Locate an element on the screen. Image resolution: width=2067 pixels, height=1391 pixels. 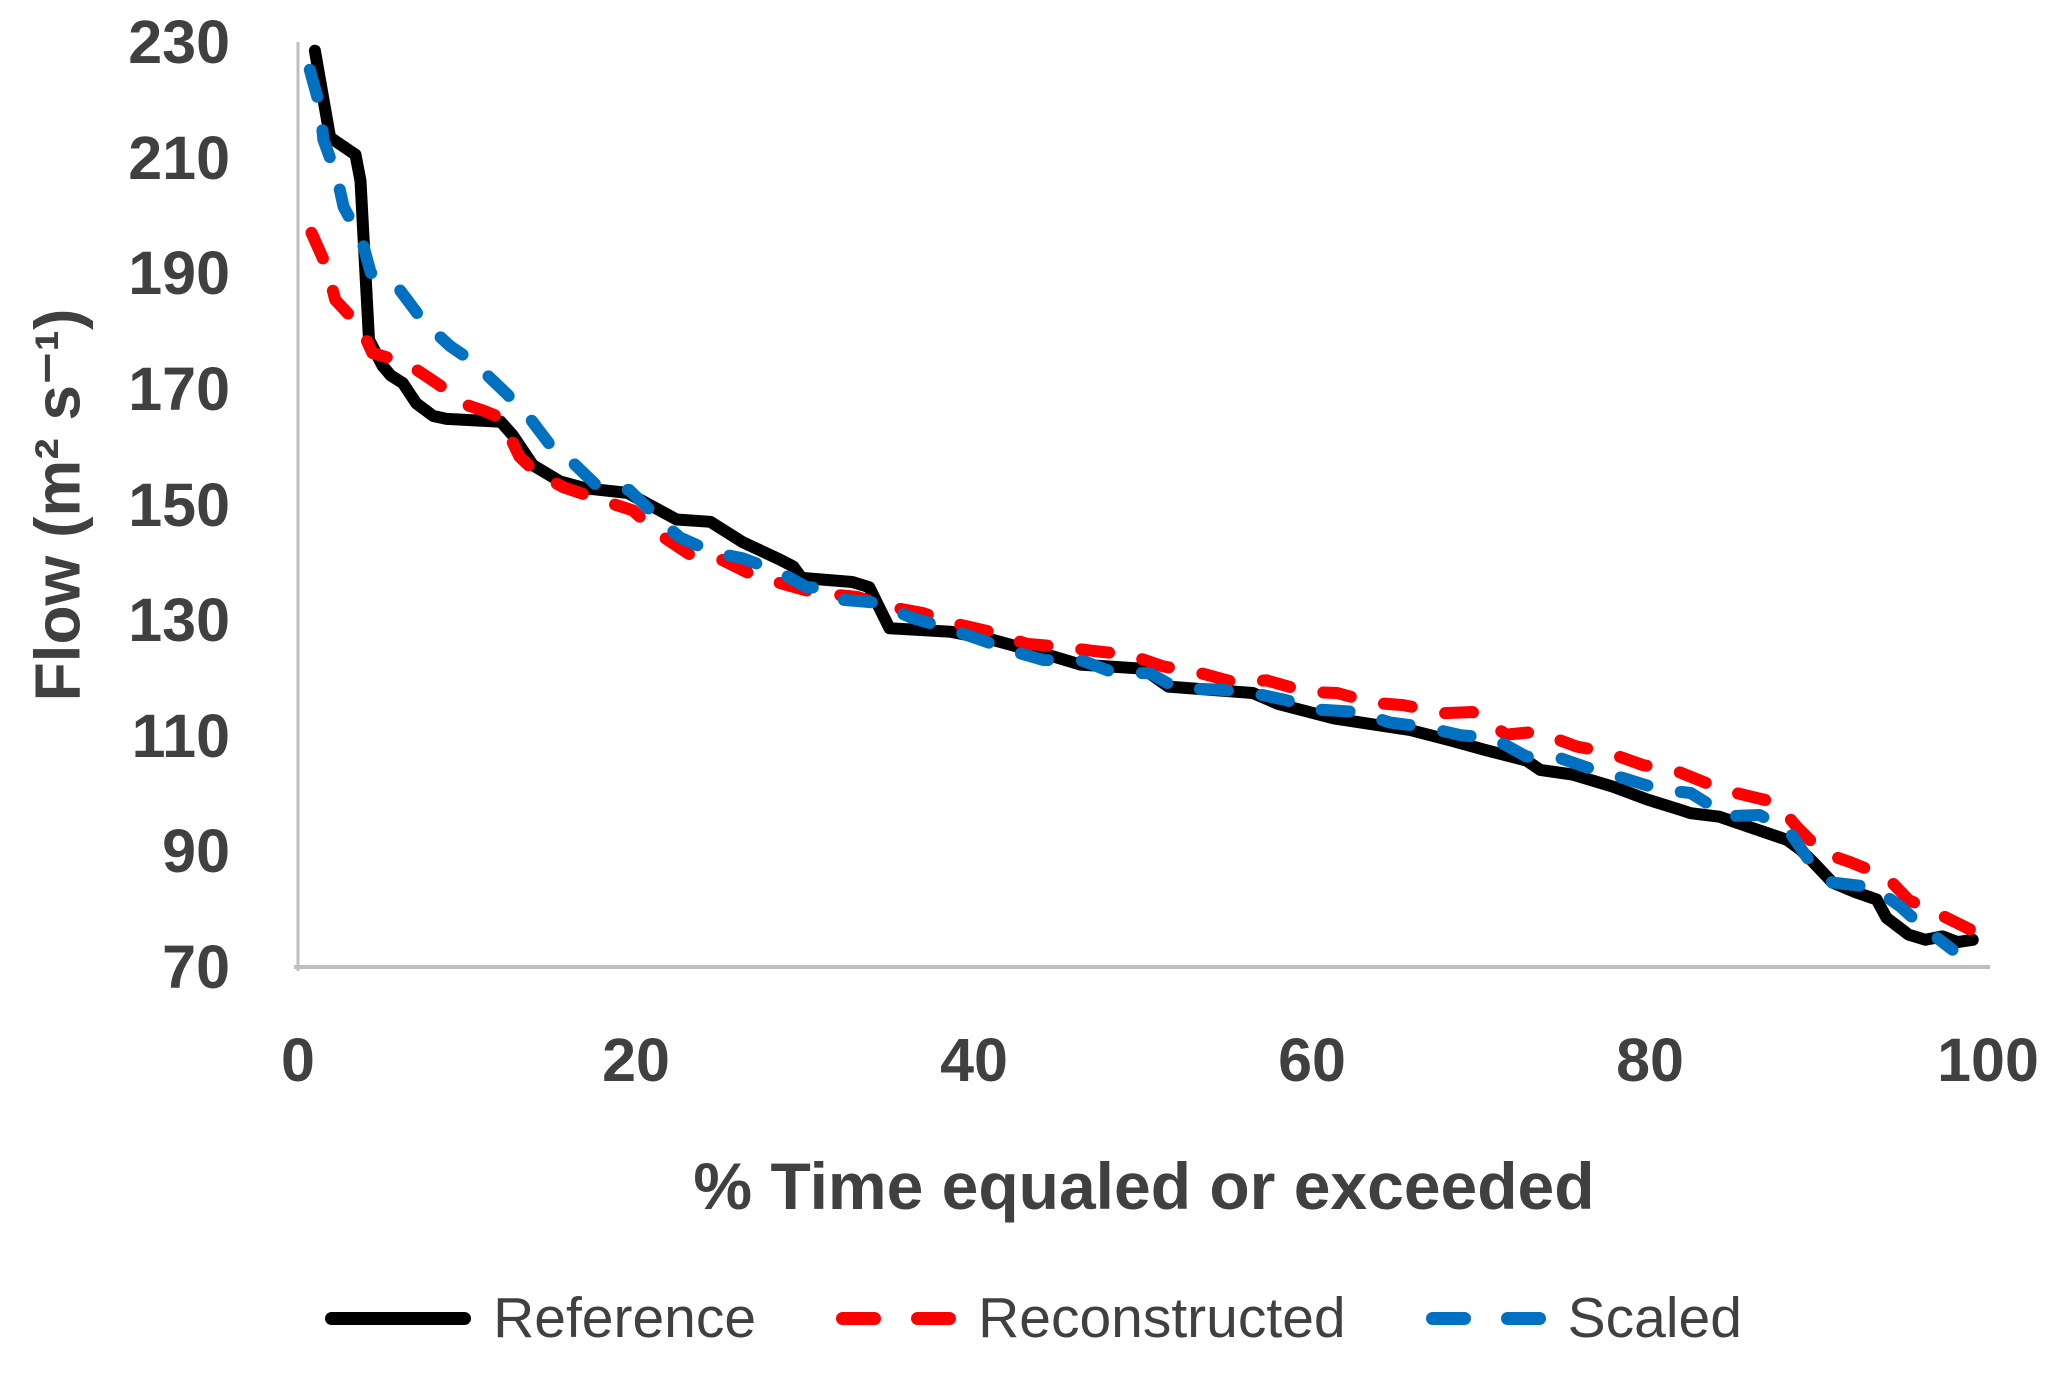
legend: Reference Reconstructed Scaled is located at coordinates (1033, 1318).